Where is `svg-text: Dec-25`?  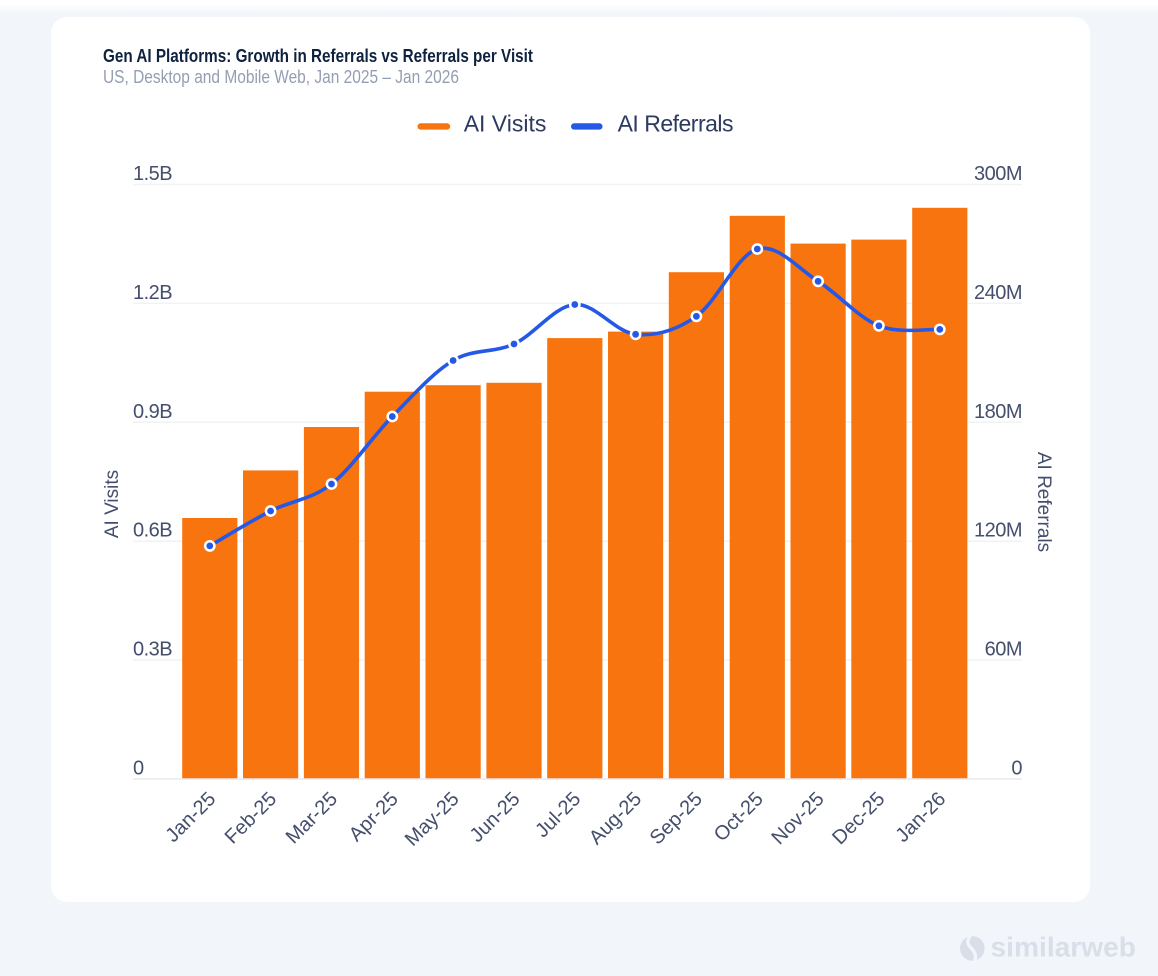 svg-text: Dec-25 is located at coordinates (858, 818).